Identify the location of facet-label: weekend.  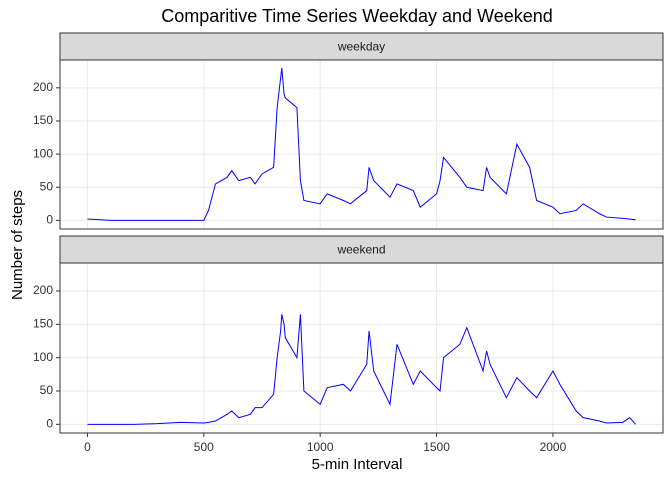
(360, 250).